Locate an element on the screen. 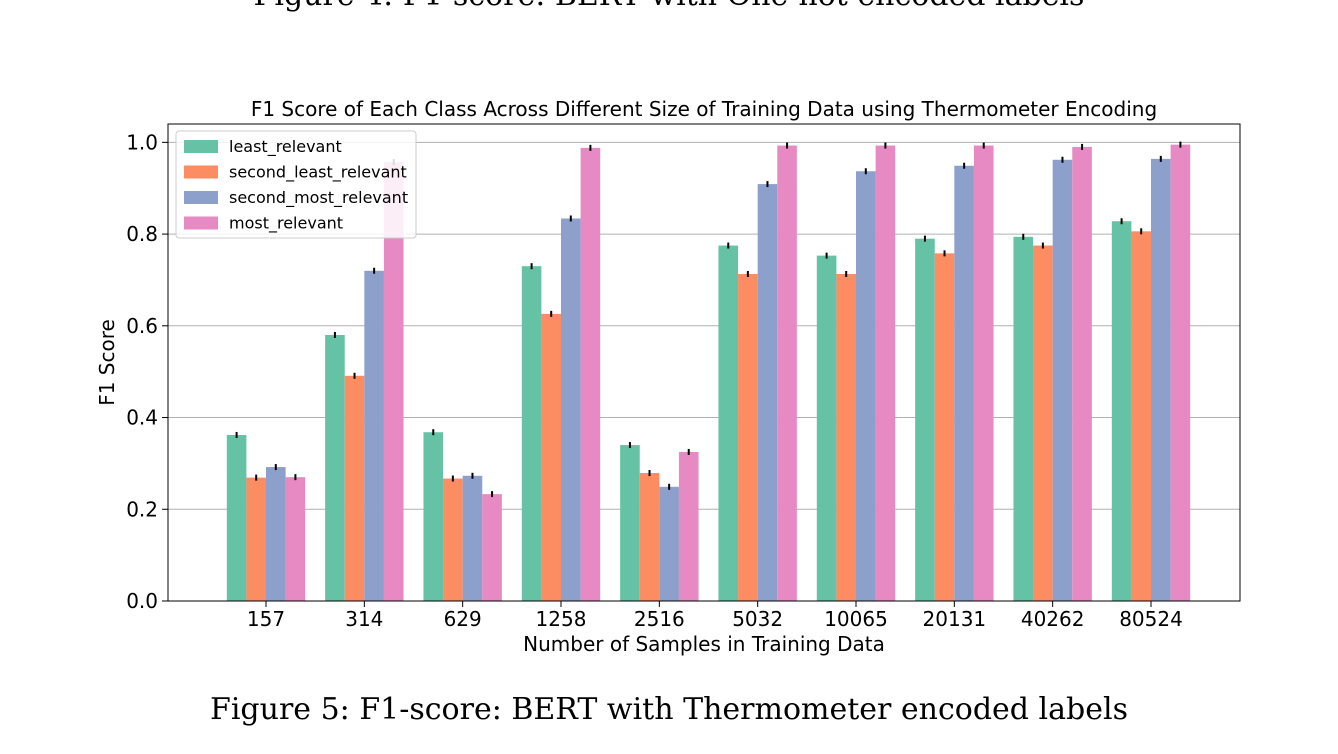 This screenshot has height=754, width=1338. y-tick-label: 0.2 is located at coordinates (142, 509).